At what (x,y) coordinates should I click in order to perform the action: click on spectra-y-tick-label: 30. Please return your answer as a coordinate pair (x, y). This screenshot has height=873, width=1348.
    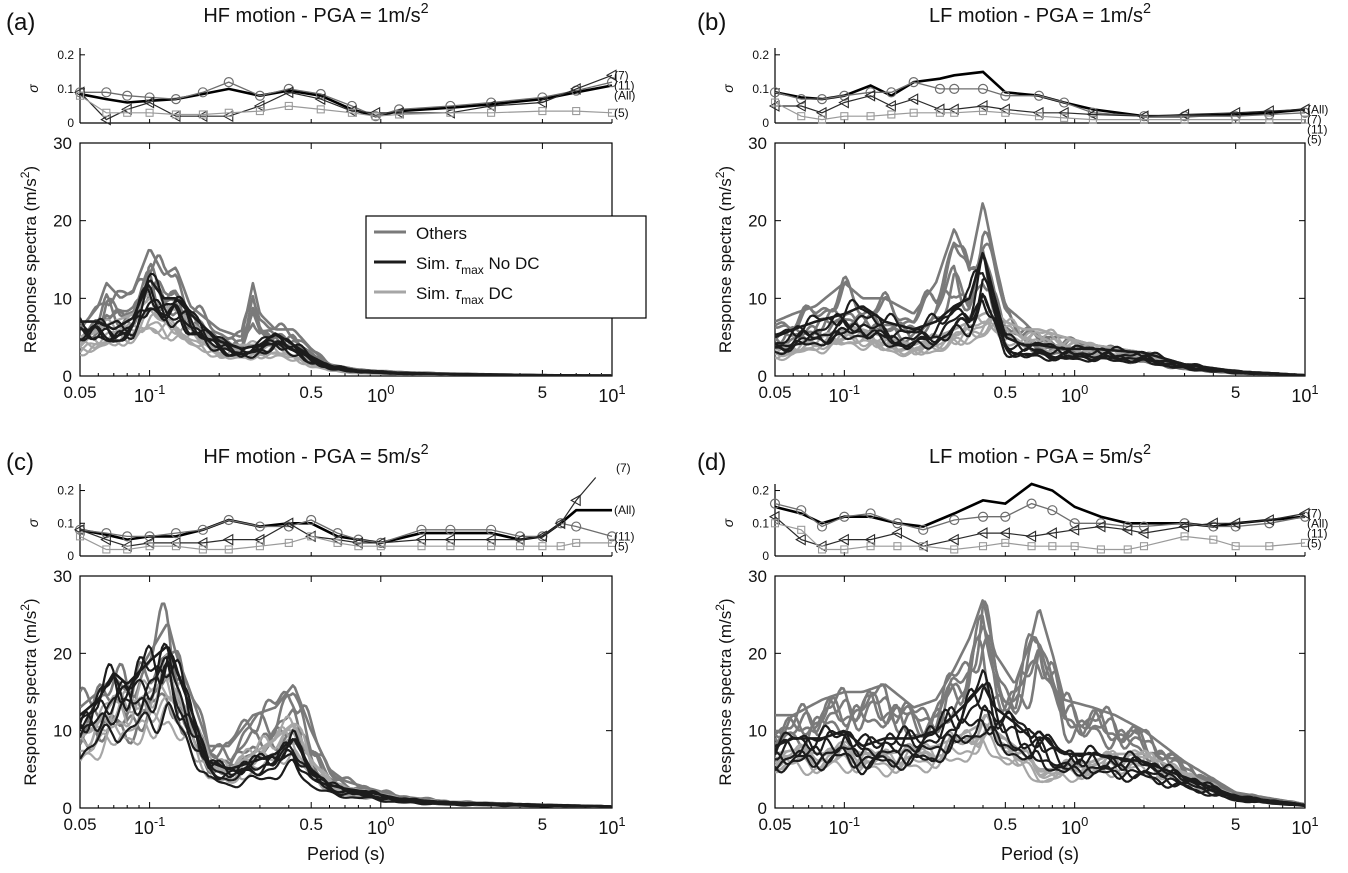
    Looking at the image, I should click on (62, 143).